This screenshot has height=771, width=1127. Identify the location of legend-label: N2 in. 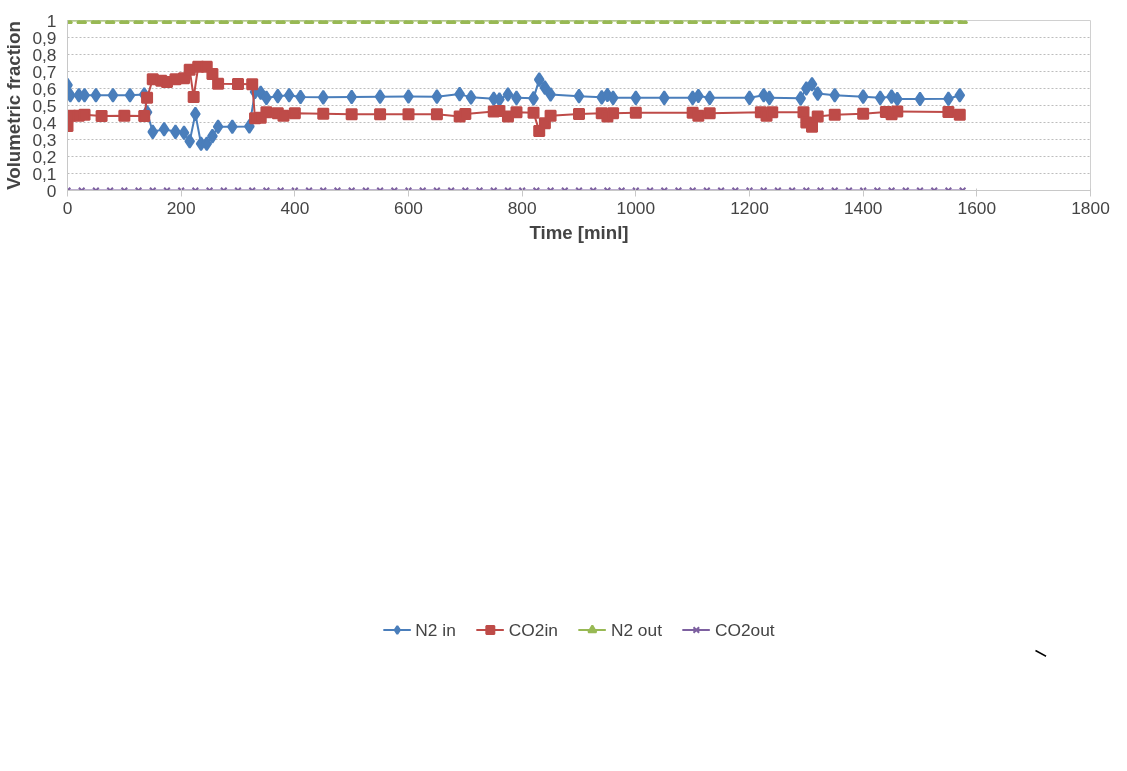
(435, 630).